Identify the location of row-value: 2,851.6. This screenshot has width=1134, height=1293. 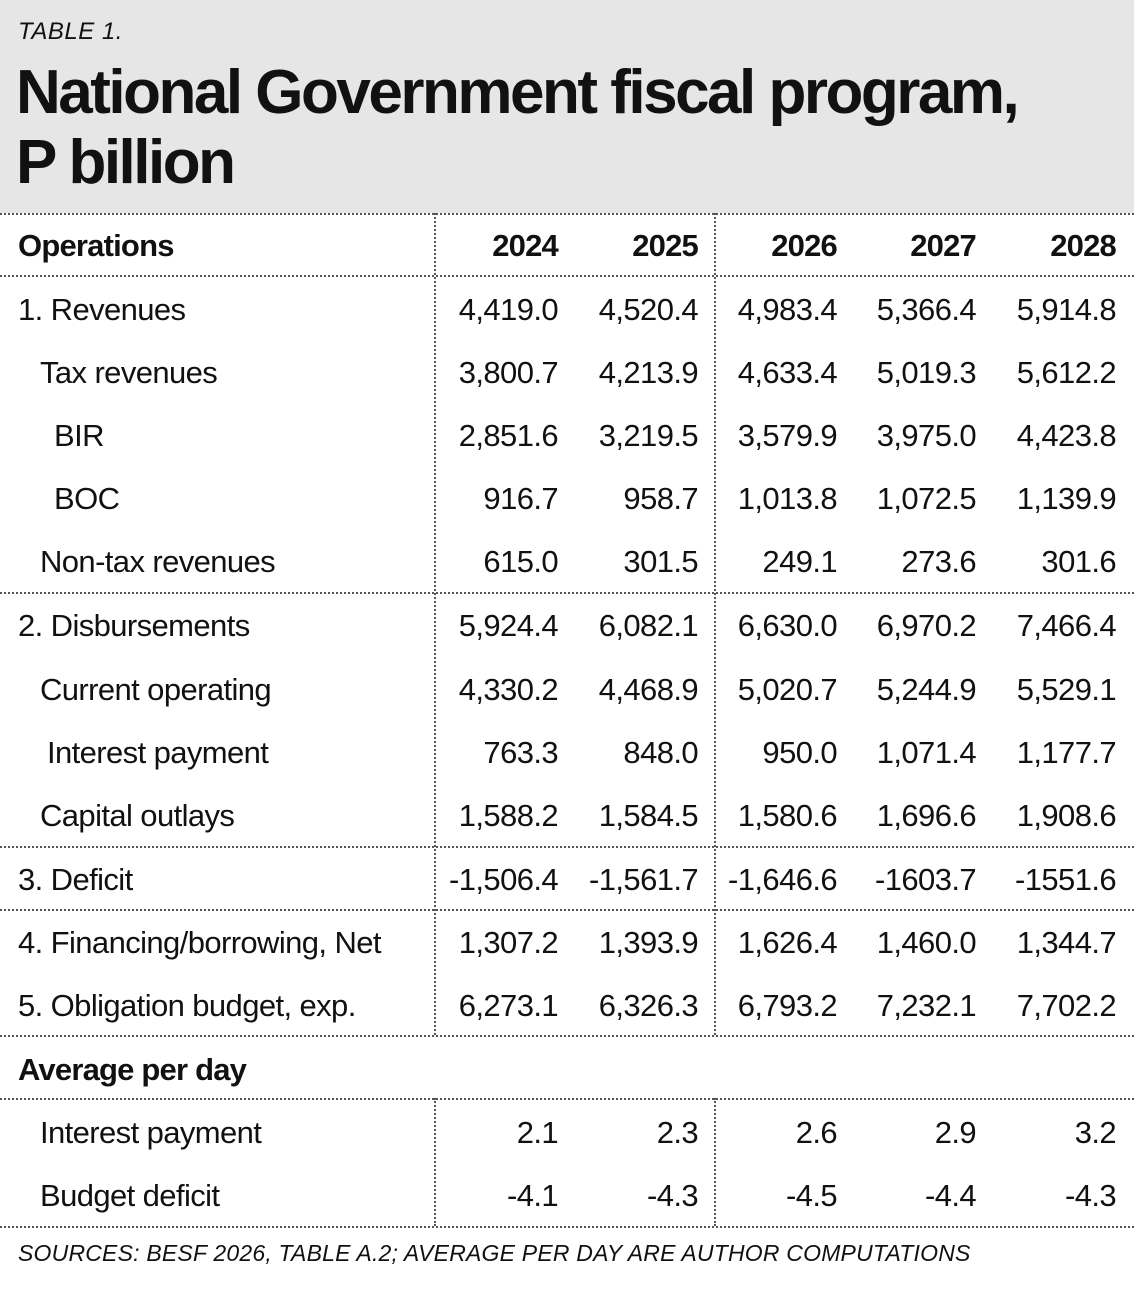
(508, 435).